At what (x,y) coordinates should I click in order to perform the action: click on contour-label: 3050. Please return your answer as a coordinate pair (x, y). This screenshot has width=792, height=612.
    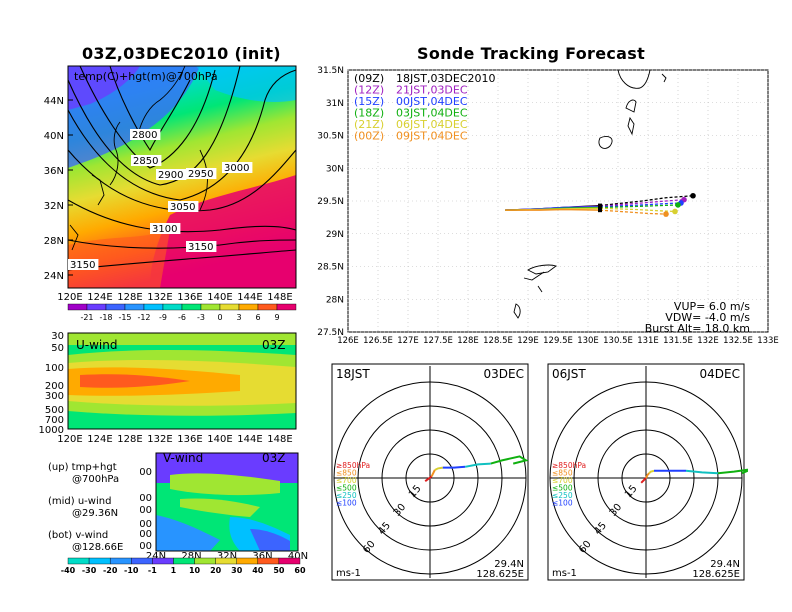
    Looking at the image, I should click on (182, 207).